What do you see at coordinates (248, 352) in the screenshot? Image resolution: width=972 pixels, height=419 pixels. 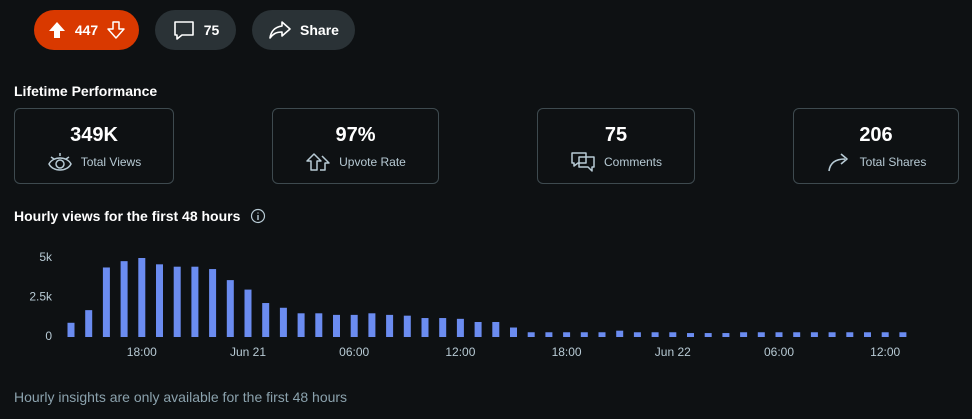 I see `x-tick-label: Jun 21` at bounding box center [248, 352].